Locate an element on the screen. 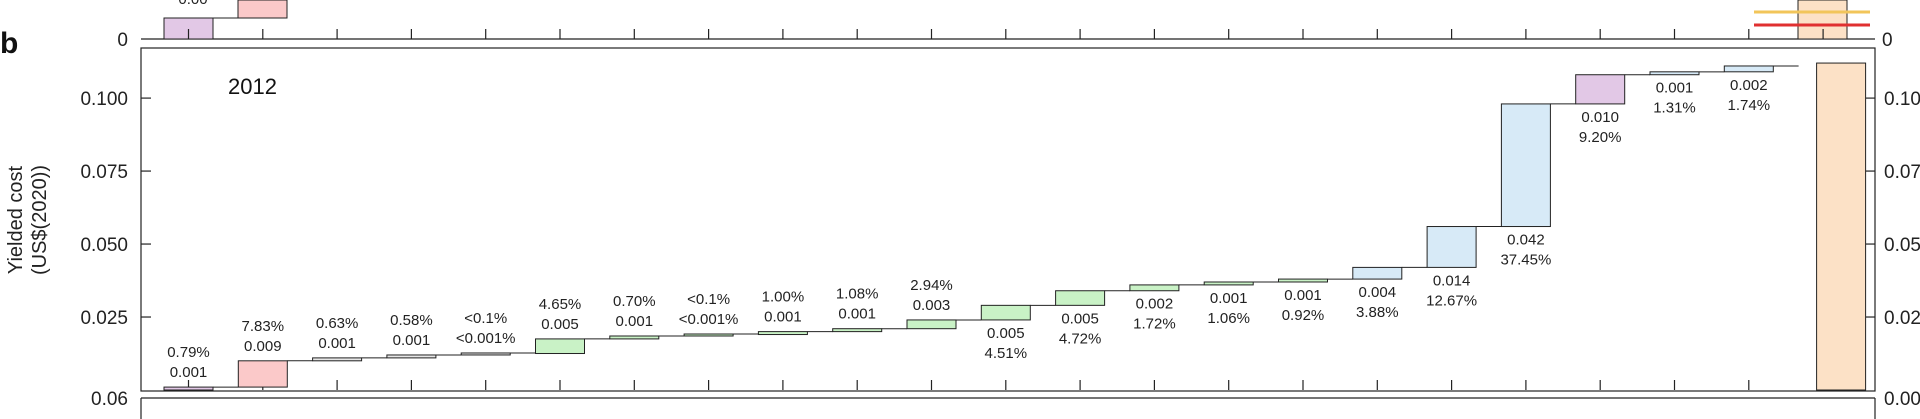 This screenshot has height=419, width=1920. bar-label-1-a: 0.79% is located at coordinates (188, 352).